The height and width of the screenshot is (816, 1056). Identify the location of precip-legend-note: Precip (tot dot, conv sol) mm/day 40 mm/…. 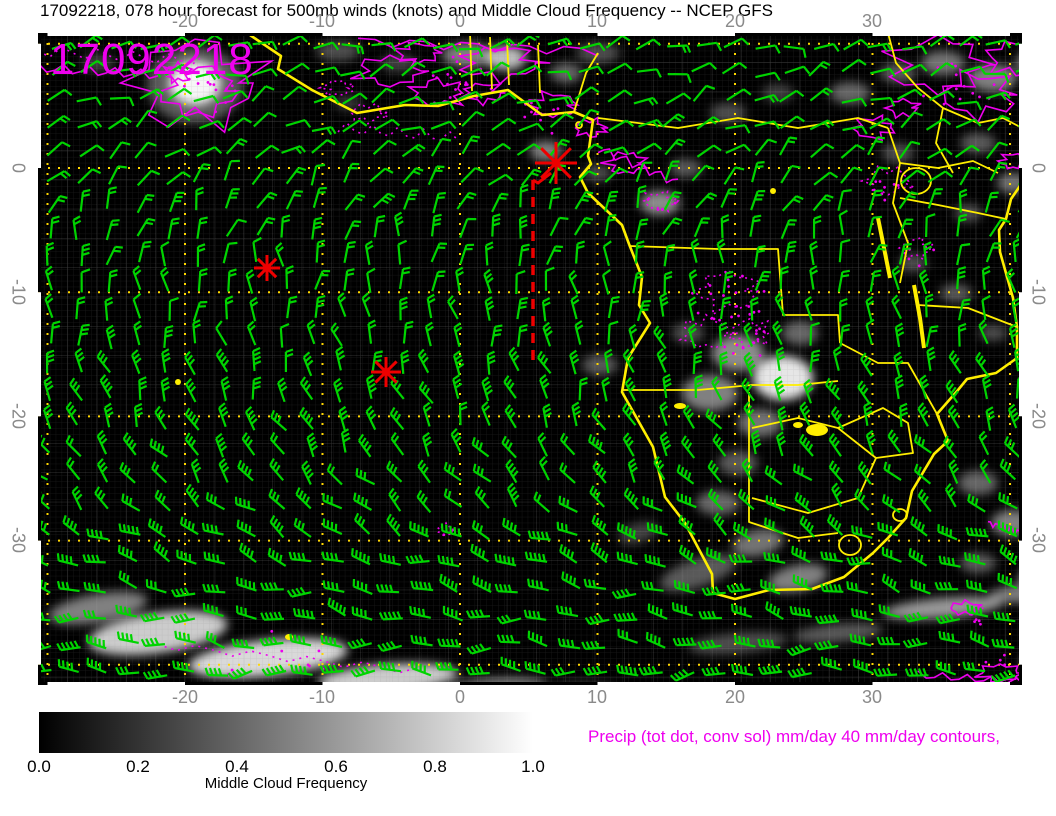
(794, 736).